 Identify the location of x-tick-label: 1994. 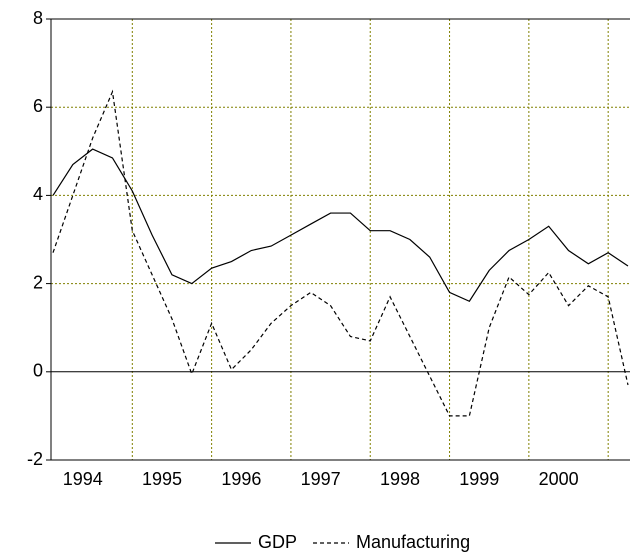
(83, 479).